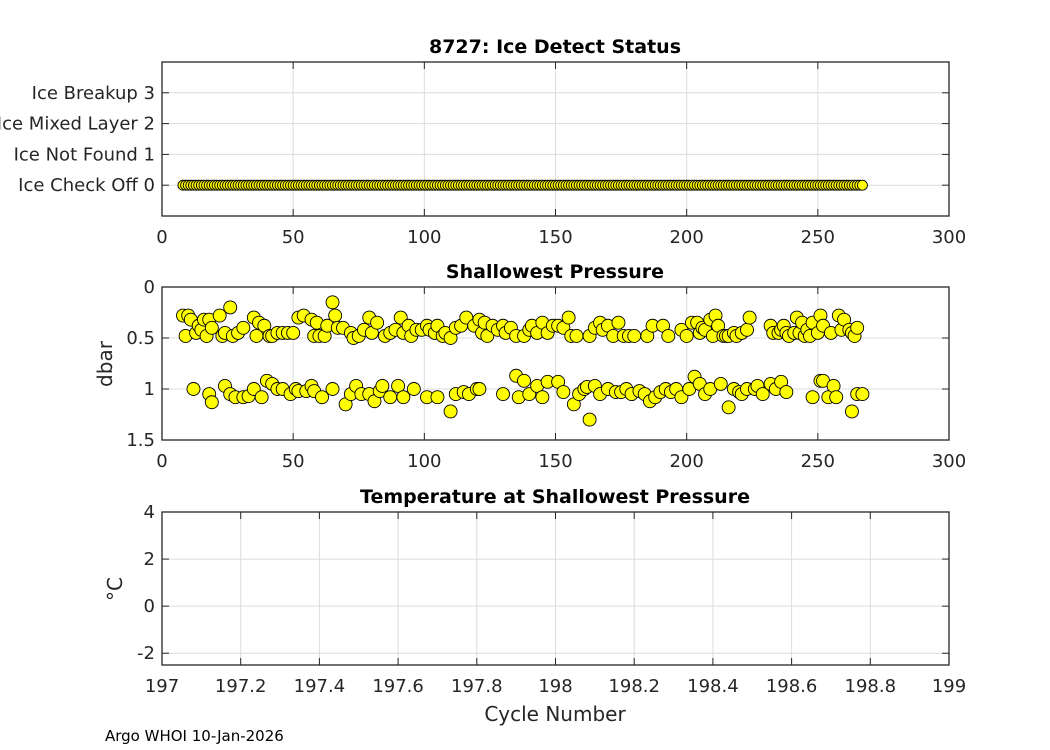  I want to click on y-tick-label: Ice Mixed Layer 2, so click(77, 124).